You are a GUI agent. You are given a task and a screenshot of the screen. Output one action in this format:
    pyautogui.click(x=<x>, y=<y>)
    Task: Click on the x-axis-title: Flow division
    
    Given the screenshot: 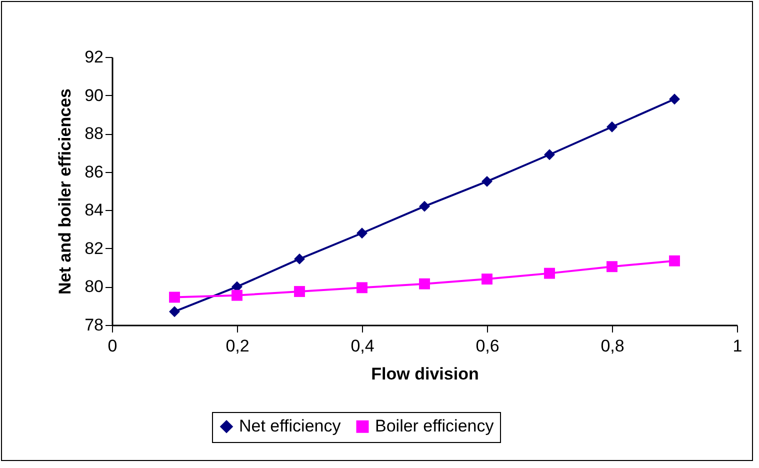 What is the action you would take?
    pyautogui.click(x=425, y=374)
    